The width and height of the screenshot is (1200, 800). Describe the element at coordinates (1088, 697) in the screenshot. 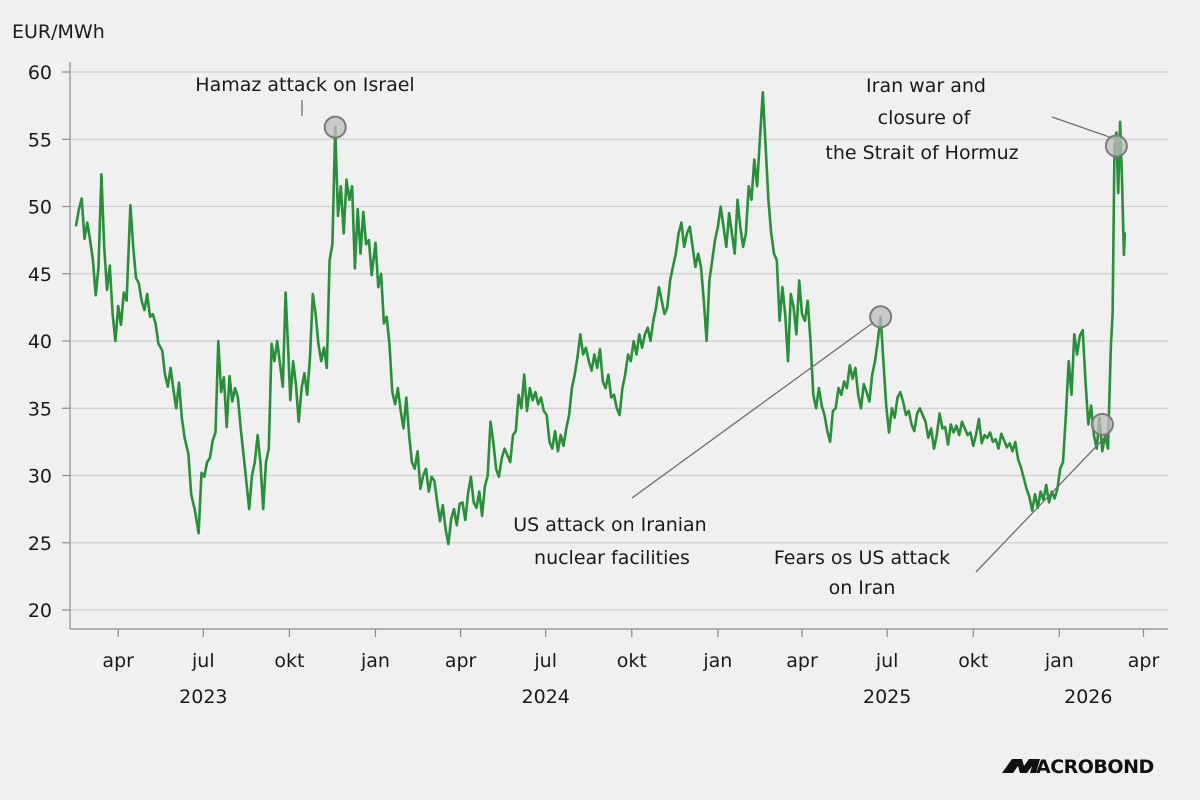

I see `year-label-2026: 2026` at that location.